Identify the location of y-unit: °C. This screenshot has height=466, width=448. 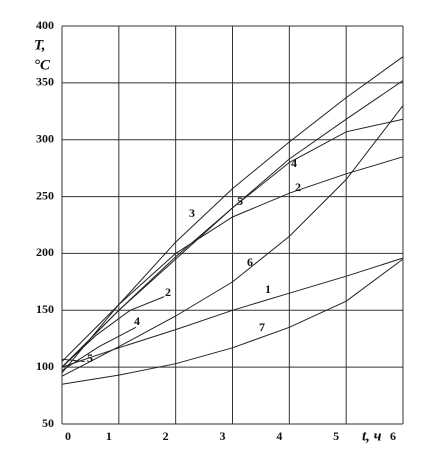
(42, 65).